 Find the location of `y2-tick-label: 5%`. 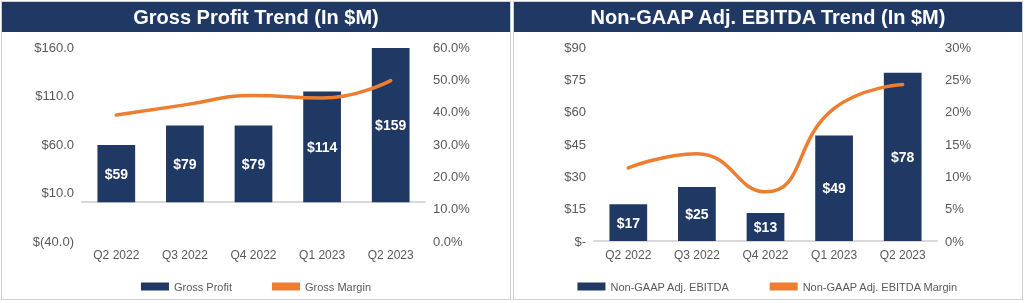

y2-tick-label: 5% is located at coordinates (955, 209).